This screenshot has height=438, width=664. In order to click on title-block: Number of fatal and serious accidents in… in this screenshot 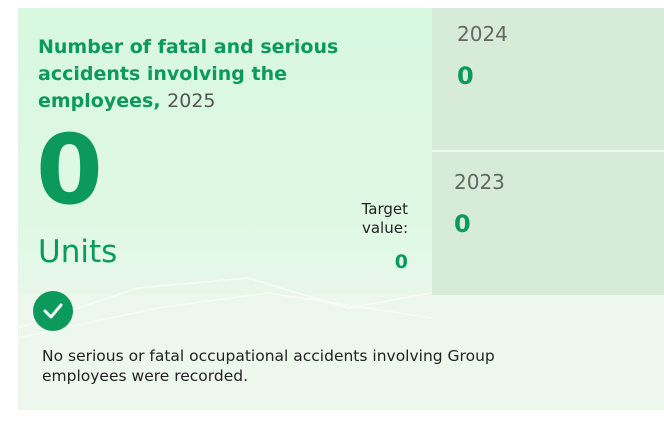, I will do `click(198, 74)`.